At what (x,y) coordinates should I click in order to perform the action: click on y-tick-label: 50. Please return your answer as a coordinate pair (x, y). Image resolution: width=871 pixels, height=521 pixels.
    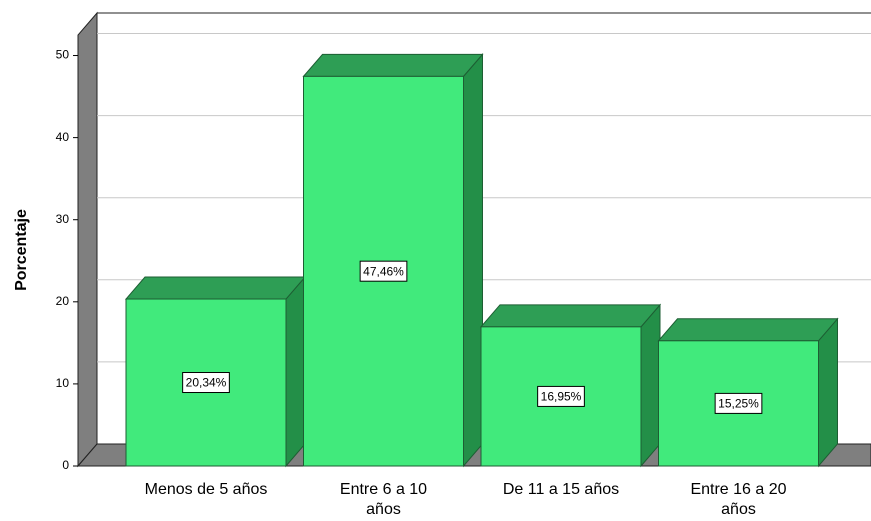
    Looking at the image, I should click on (63, 55).